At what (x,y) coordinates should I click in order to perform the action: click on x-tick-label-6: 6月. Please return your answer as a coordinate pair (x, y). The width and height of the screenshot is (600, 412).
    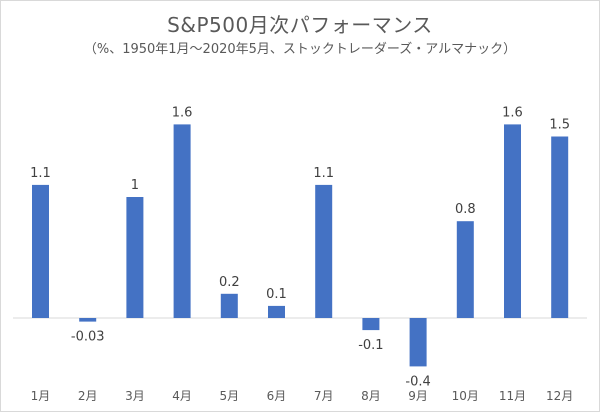
    Looking at the image, I should click on (277, 396).